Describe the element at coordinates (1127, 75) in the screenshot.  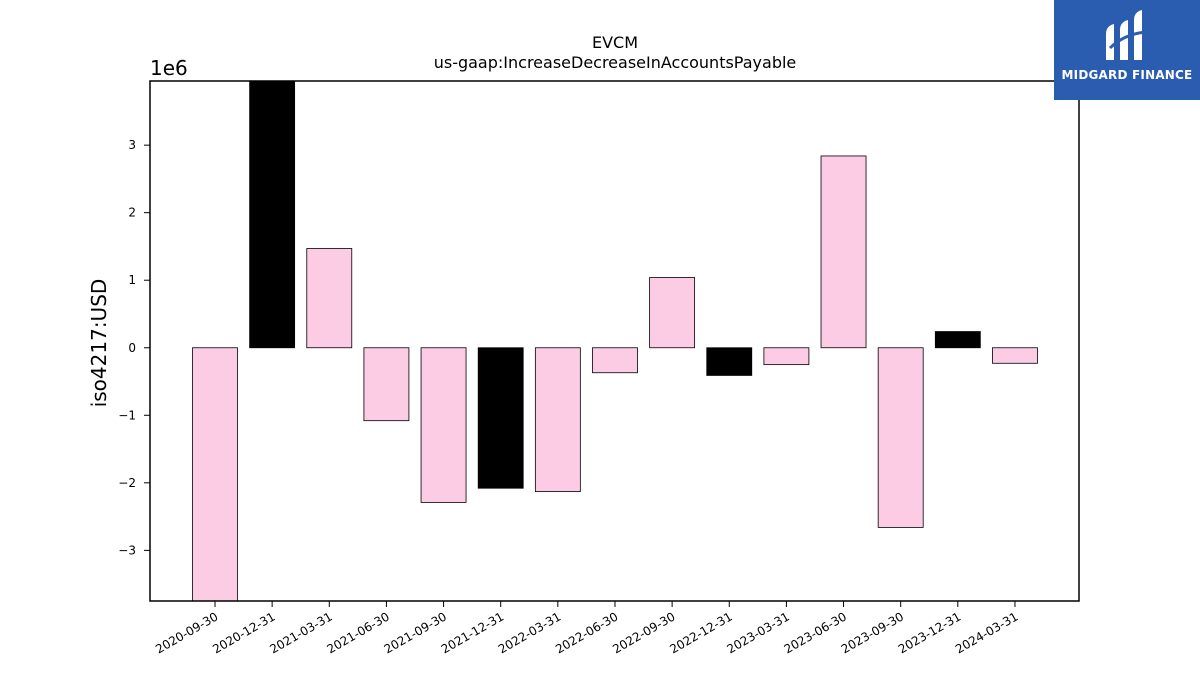
I see `brand-name: MIDGARD FINANCE` at that location.